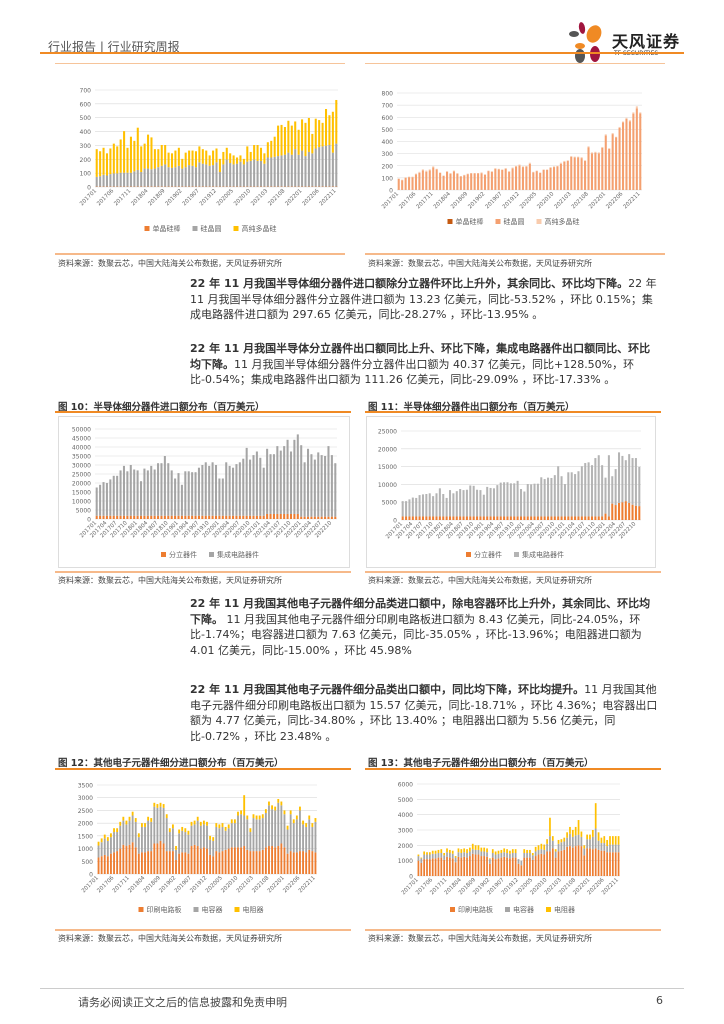 The image size is (724, 1024). What do you see at coordinates (156, 197) in the screenshot?
I see `x-tick-label: 201809` at bounding box center [156, 197].